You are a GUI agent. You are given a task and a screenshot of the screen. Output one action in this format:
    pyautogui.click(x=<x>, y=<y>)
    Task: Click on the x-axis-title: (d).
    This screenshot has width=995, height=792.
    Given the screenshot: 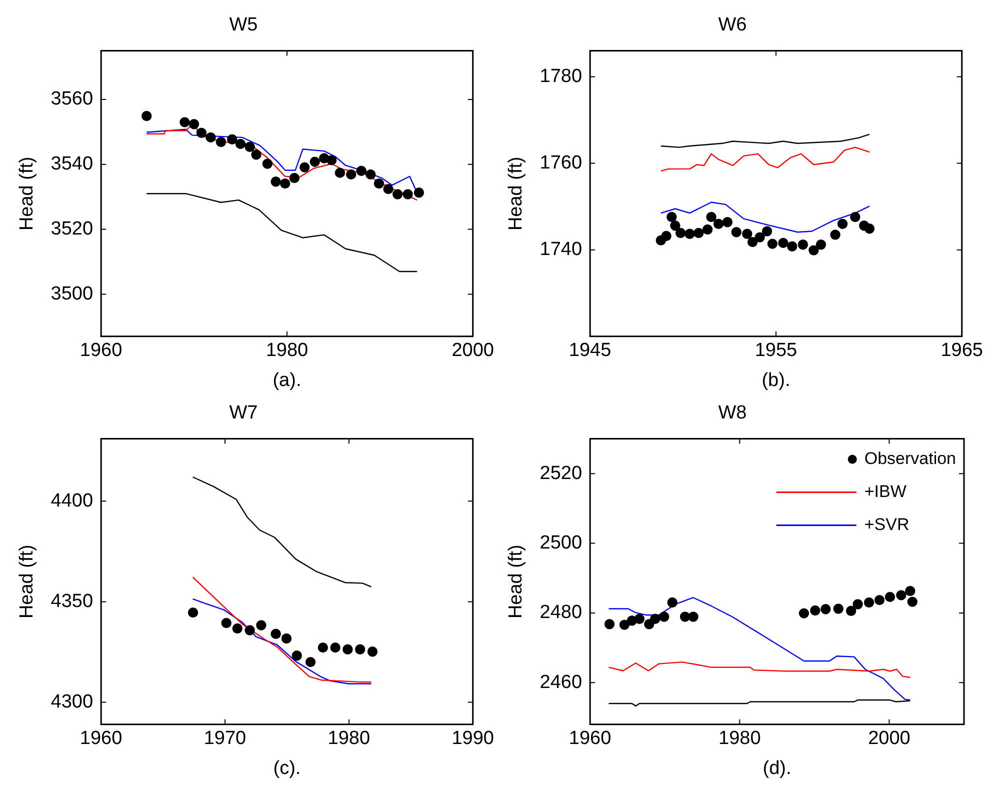 What is the action you would take?
    pyautogui.click(x=777, y=768)
    